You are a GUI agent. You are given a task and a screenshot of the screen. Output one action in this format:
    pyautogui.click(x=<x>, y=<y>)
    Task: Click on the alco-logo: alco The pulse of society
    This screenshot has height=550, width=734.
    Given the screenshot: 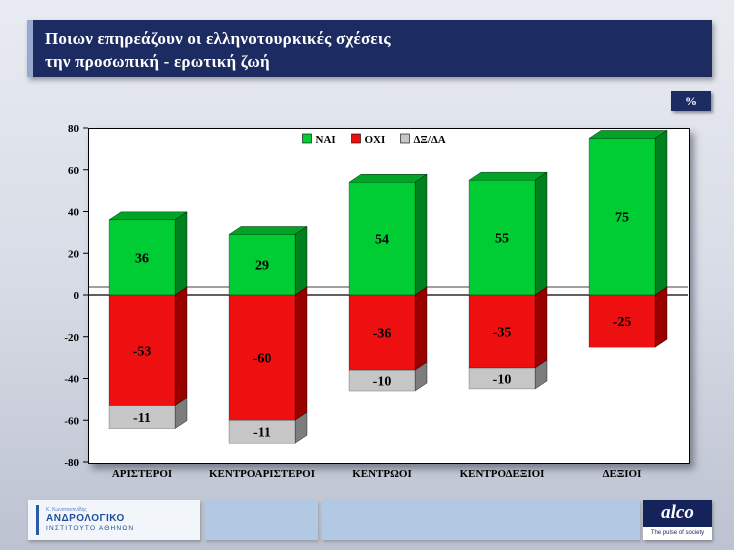 What is the action you would take?
    pyautogui.click(x=677, y=520)
    